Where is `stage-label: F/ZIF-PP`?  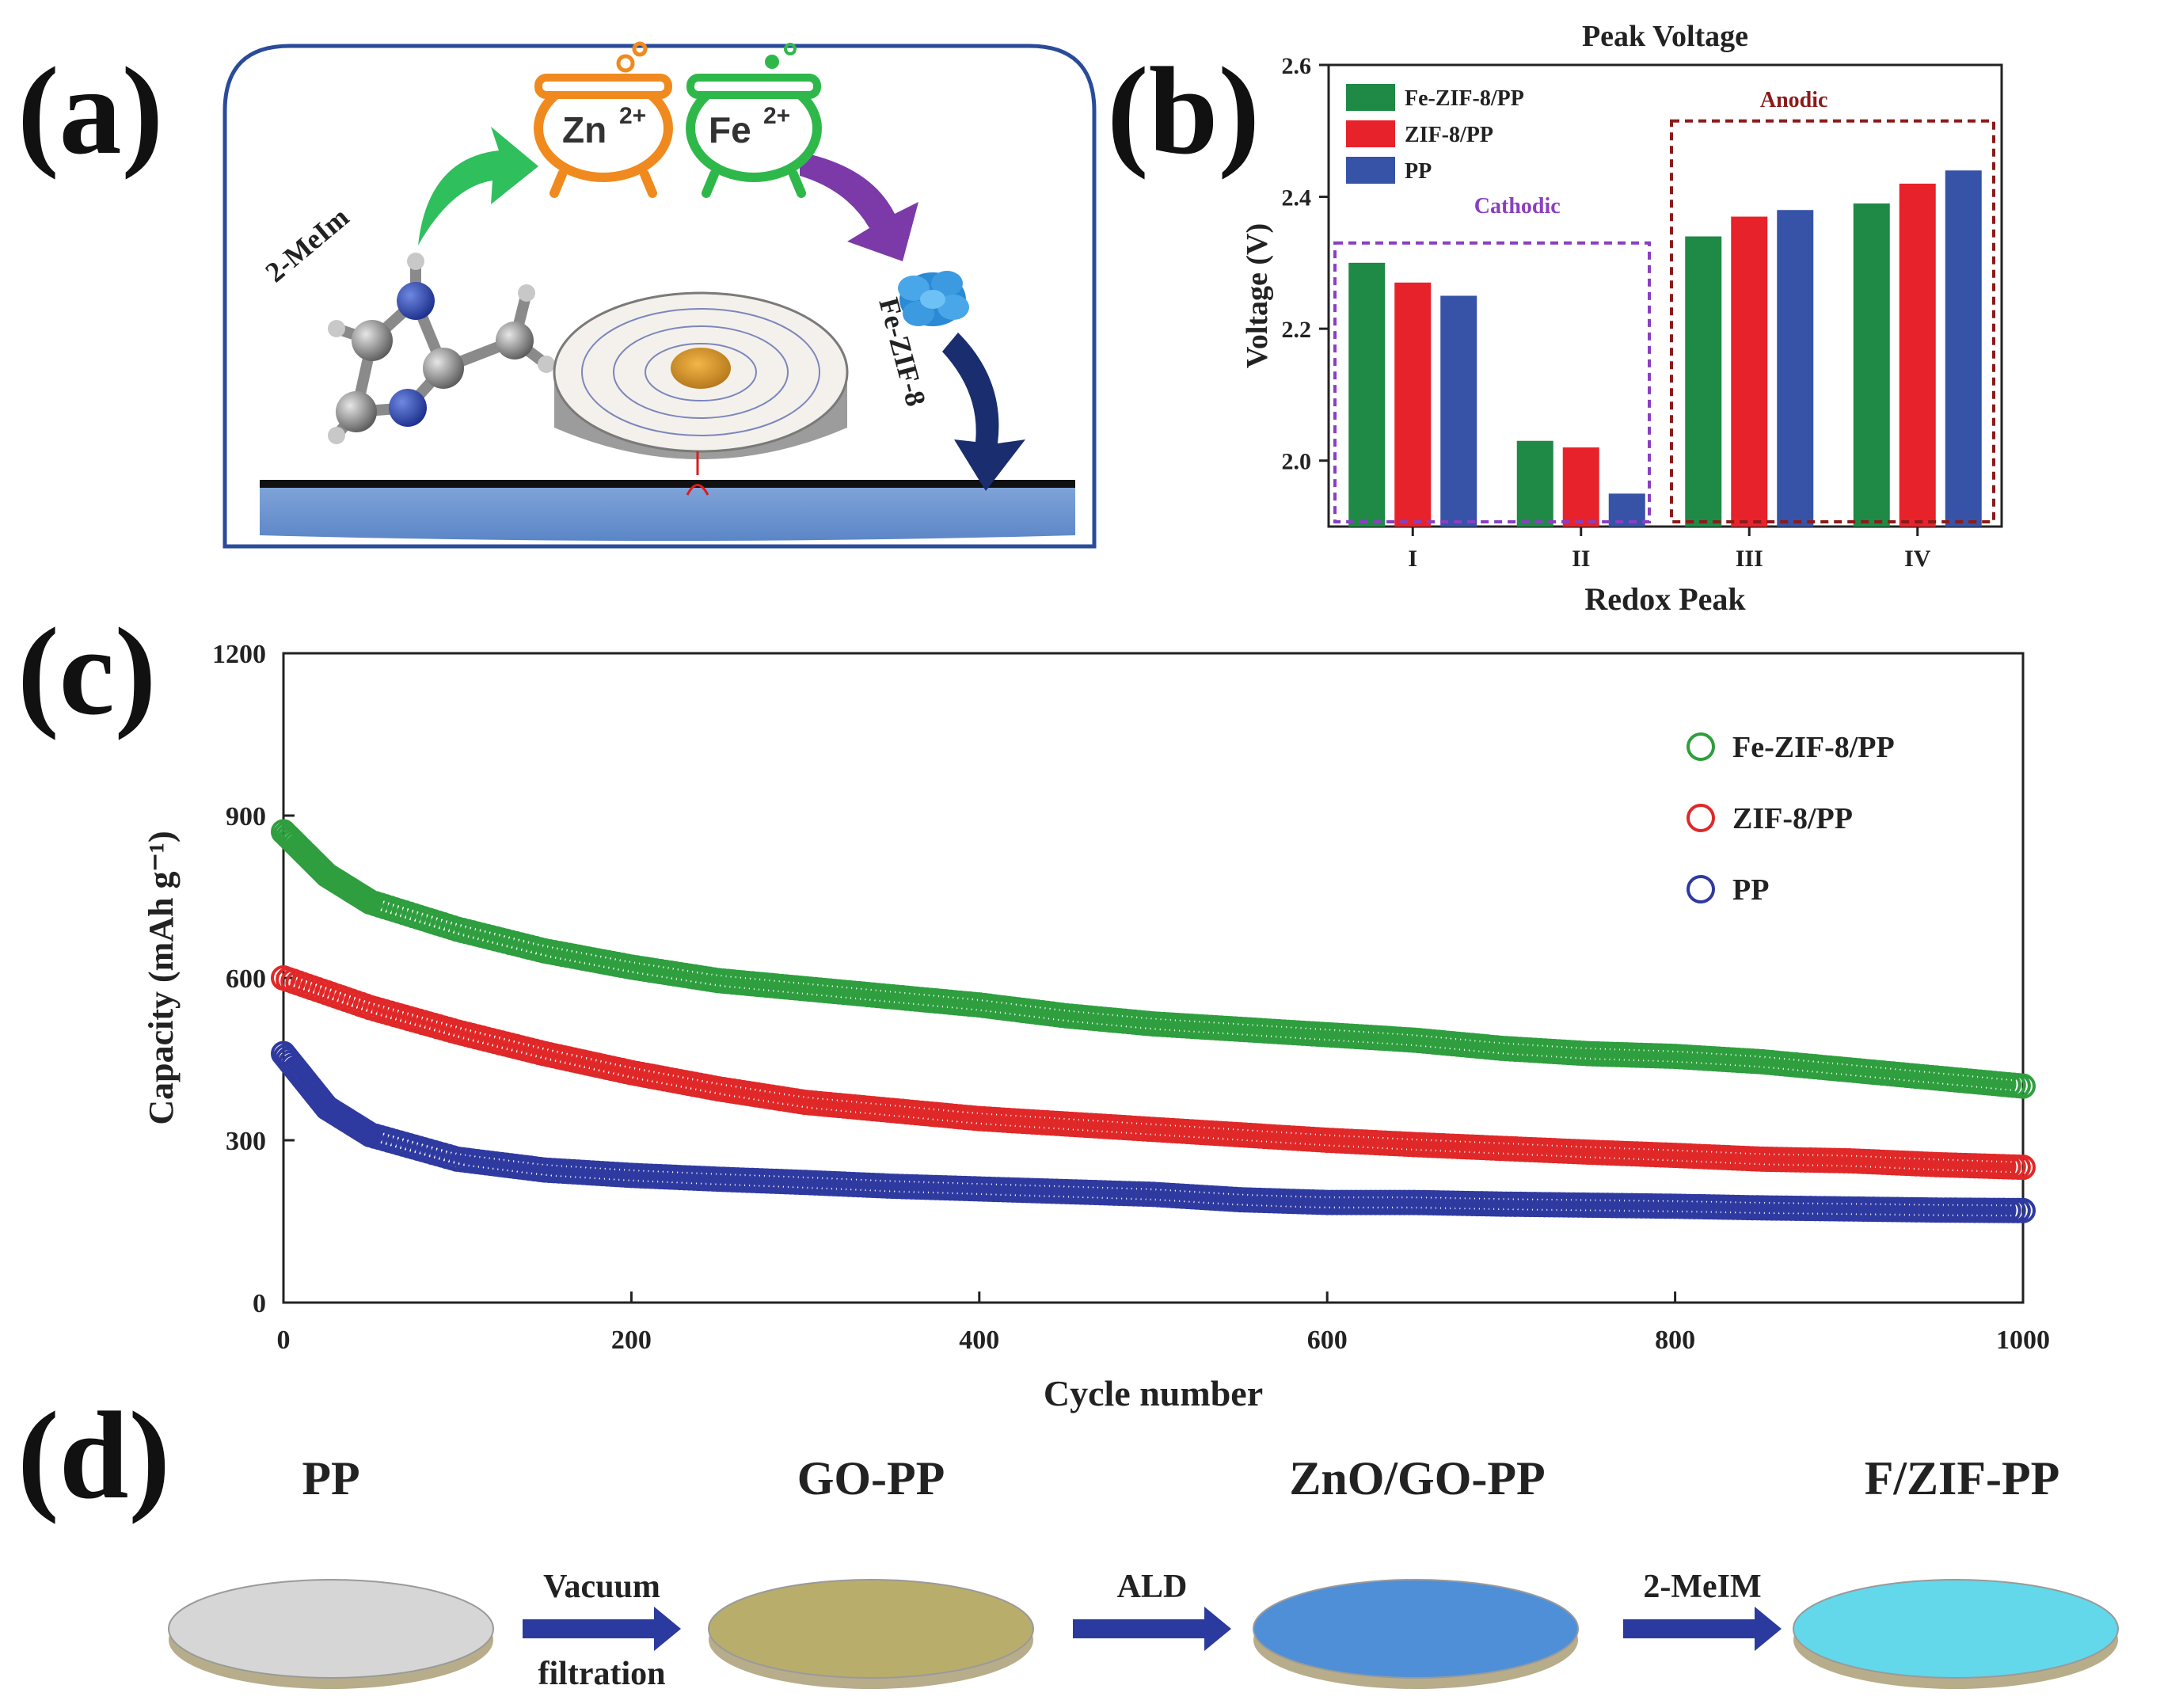 stage-label: F/ZIF-PP is located at coordinates (1963, 1478).